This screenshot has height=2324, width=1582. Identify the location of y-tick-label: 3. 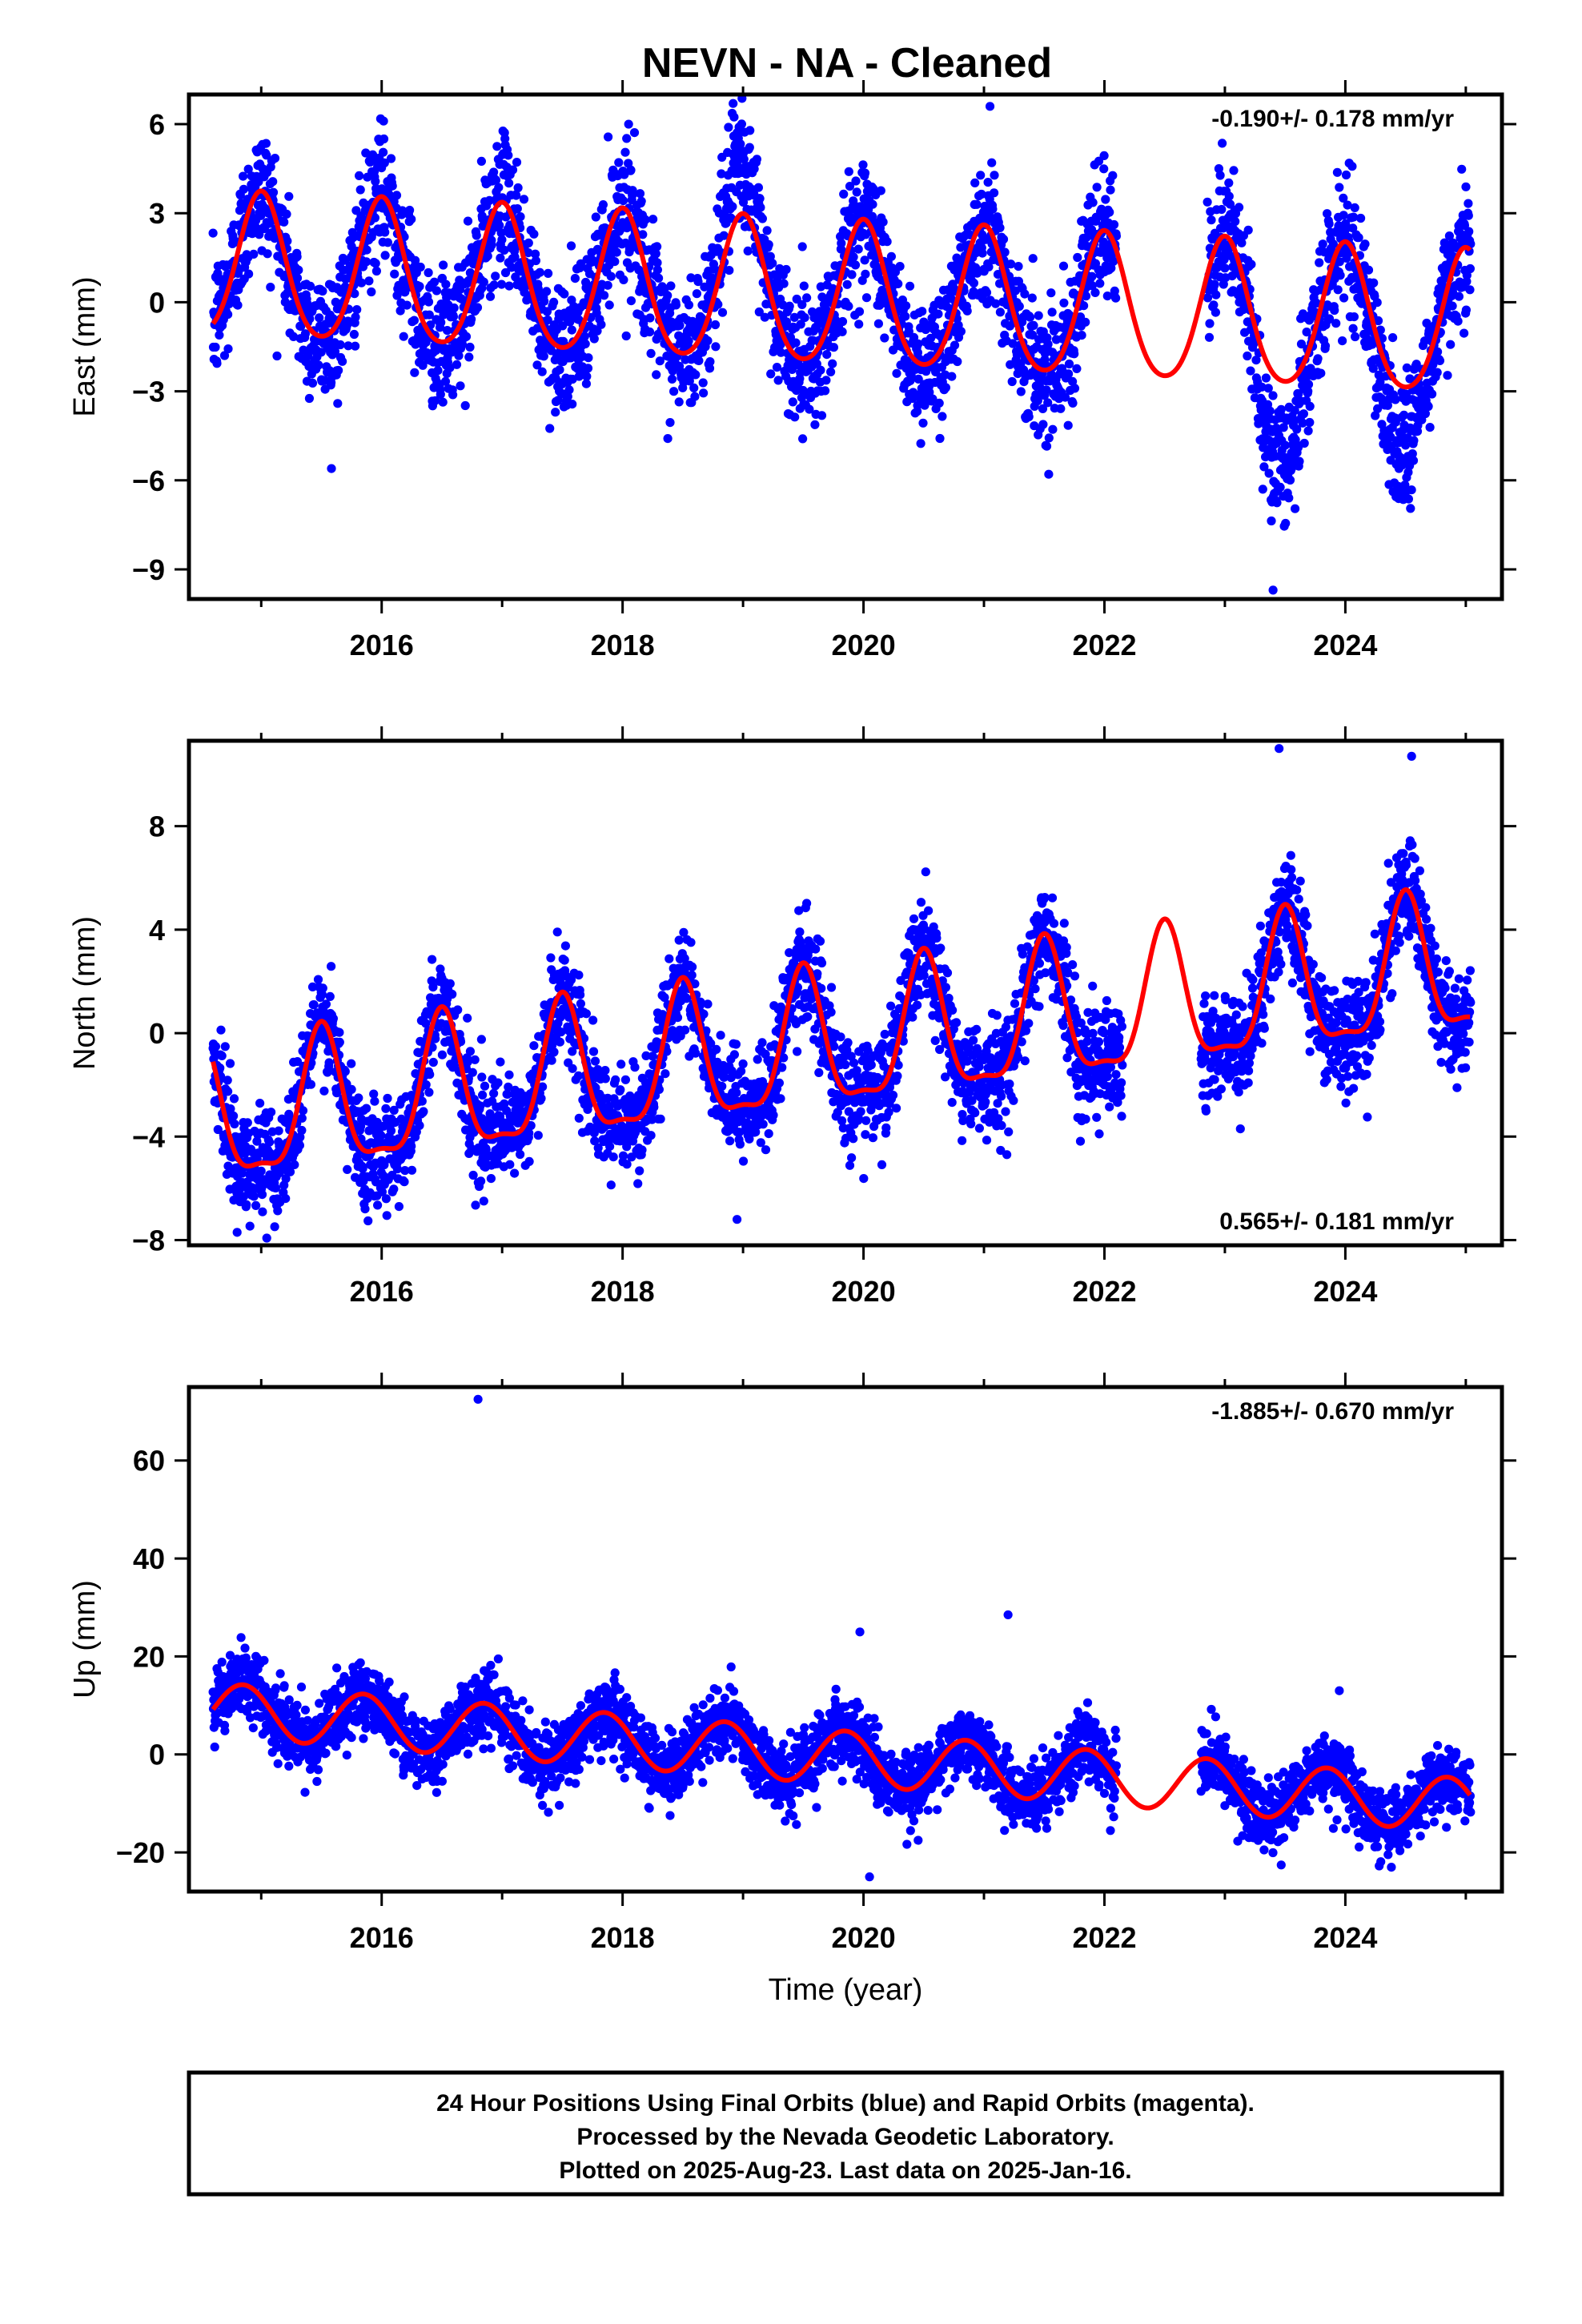
(157, 213).